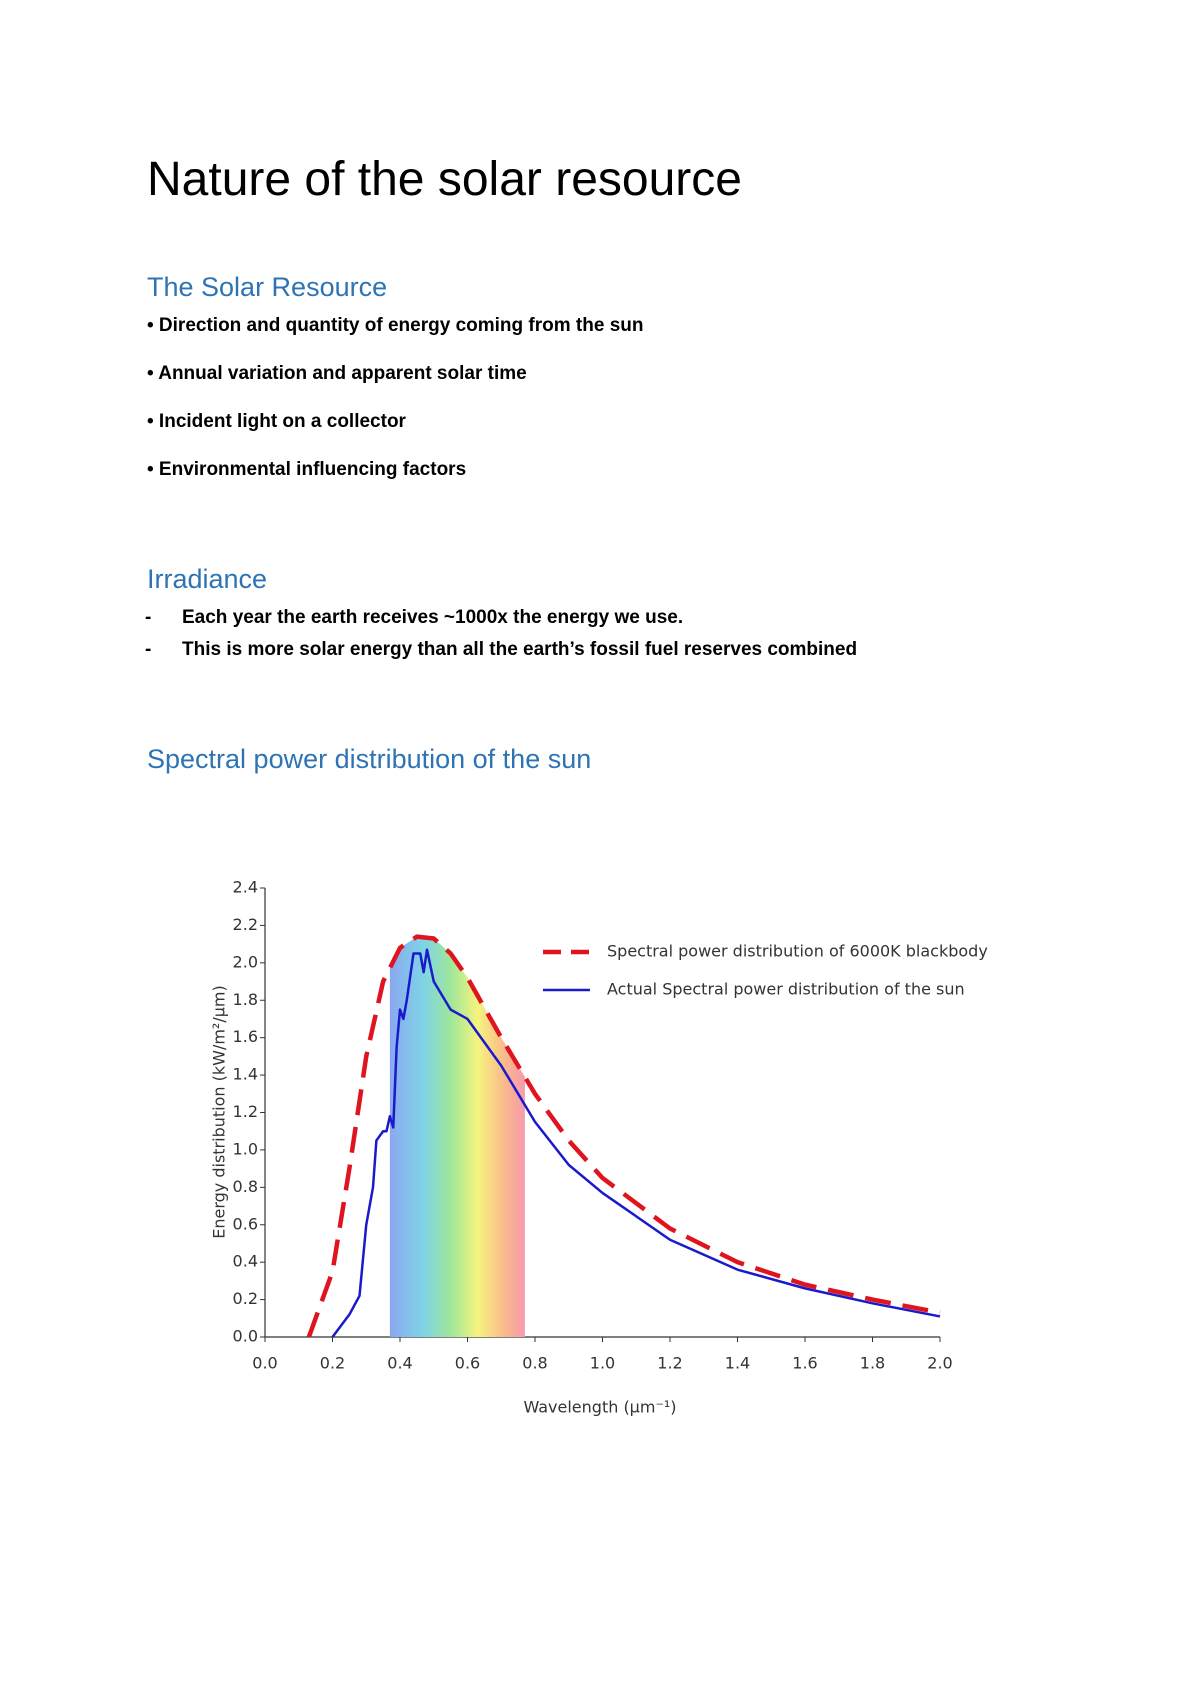  Describe the element at coordinates (444, 179) in the screenshot. I see `page-title: Nature of the solar resource` at that location.